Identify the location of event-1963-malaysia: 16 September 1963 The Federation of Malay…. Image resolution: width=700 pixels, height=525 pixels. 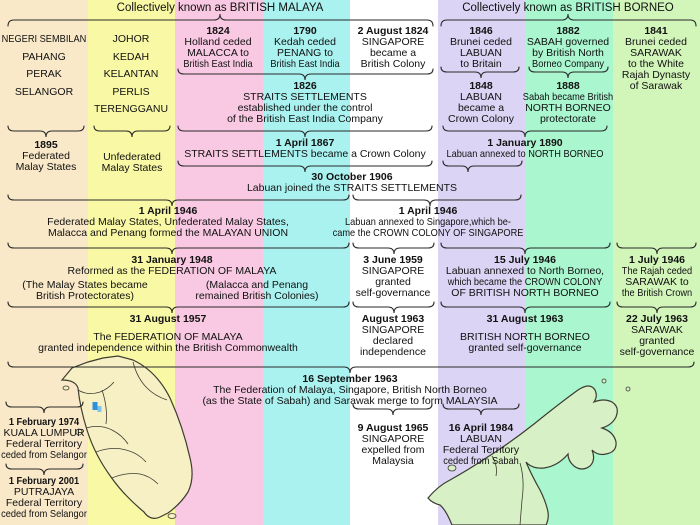
(350, 390).